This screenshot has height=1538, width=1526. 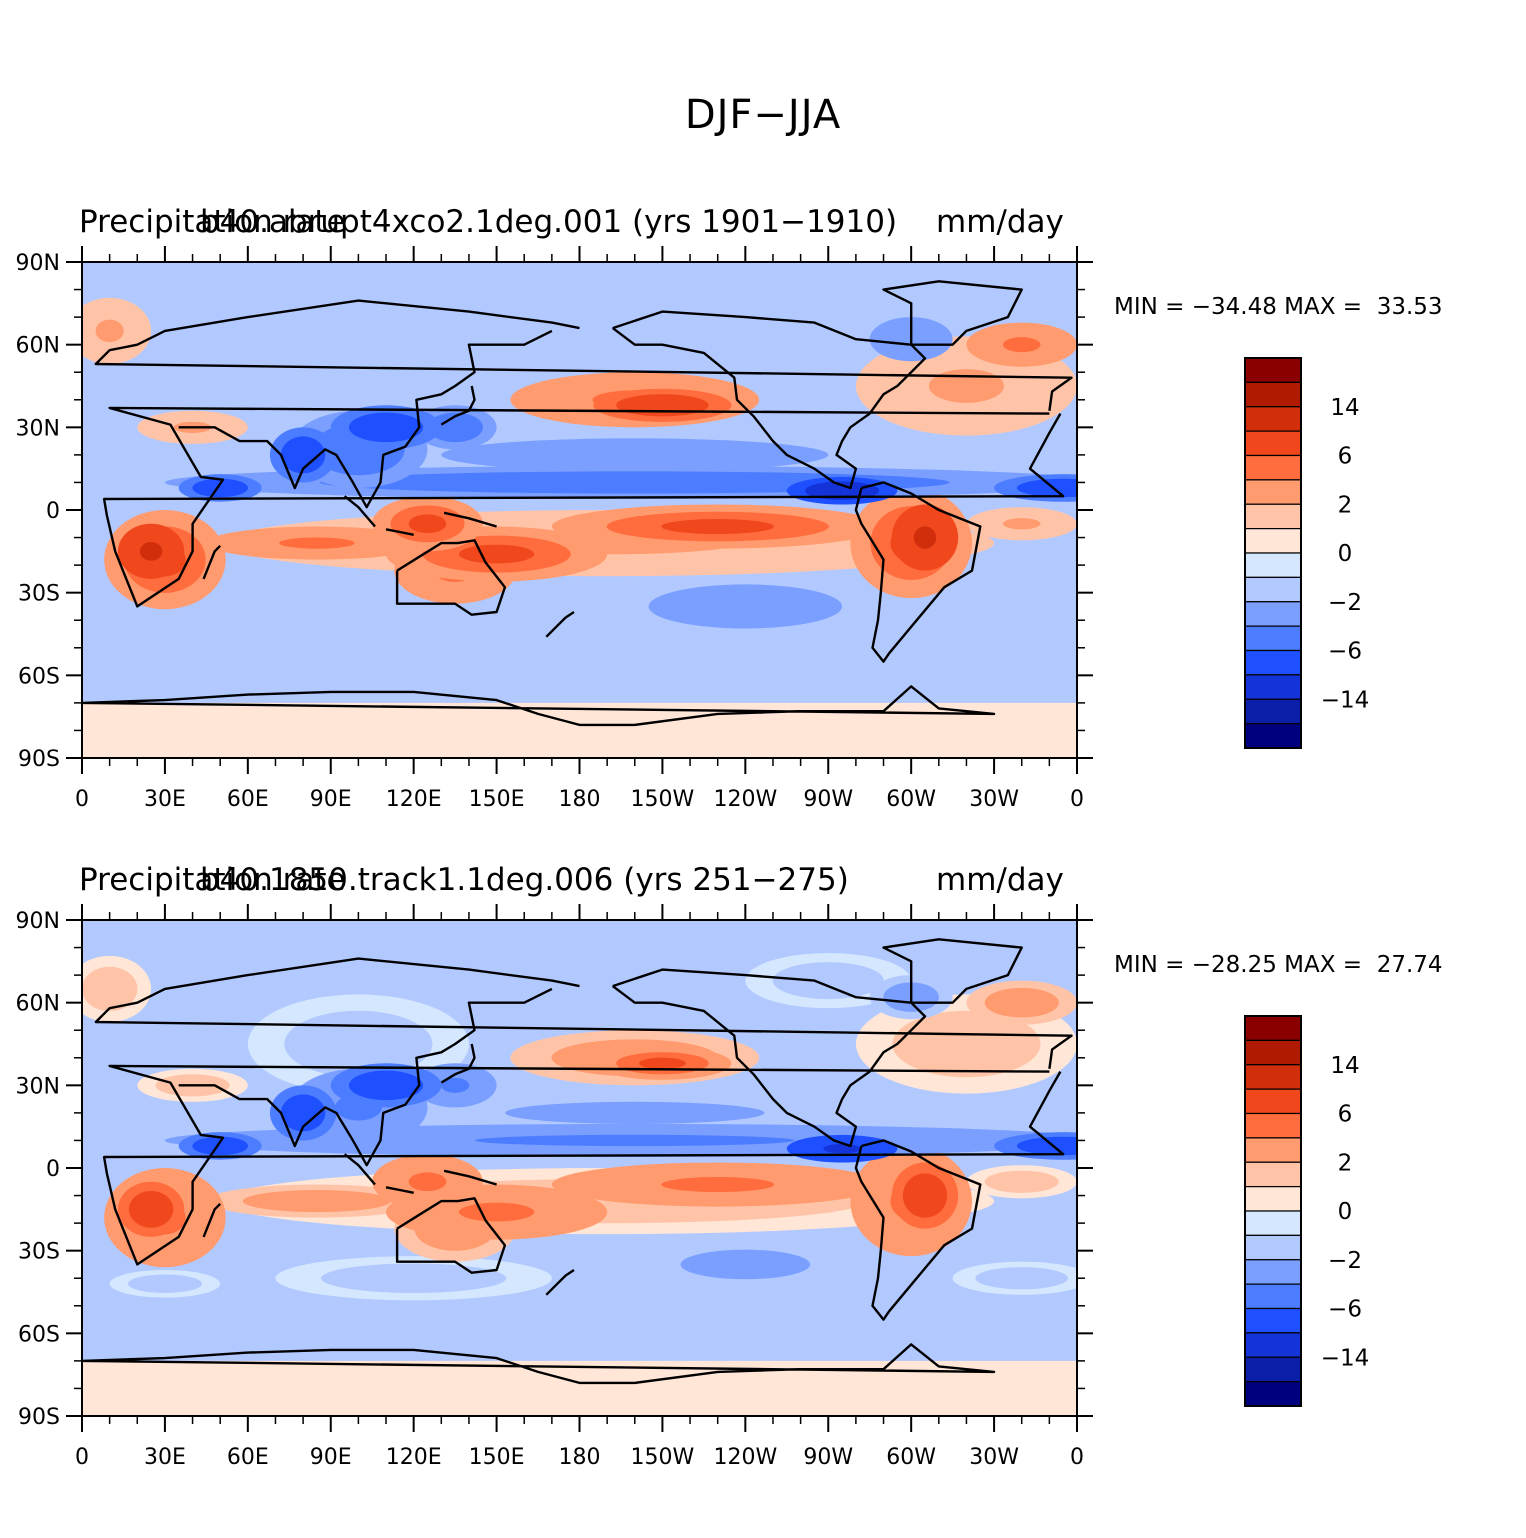 What do you see at coordinates (414, 1457) in the screenshot?
I see `lon-label: 120E` at bounding box center [414, 1457].